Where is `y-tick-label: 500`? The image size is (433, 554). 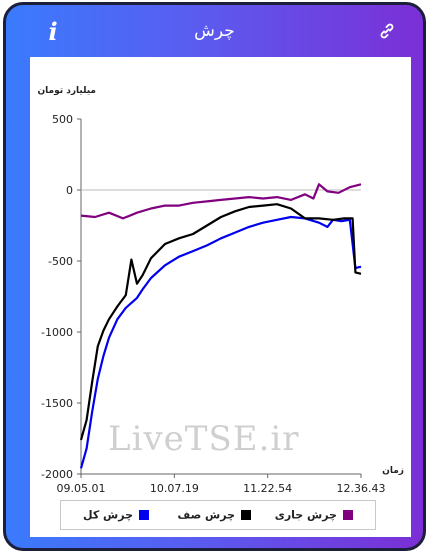 y-tick-label: 500 is located at coordinates (62, 119).